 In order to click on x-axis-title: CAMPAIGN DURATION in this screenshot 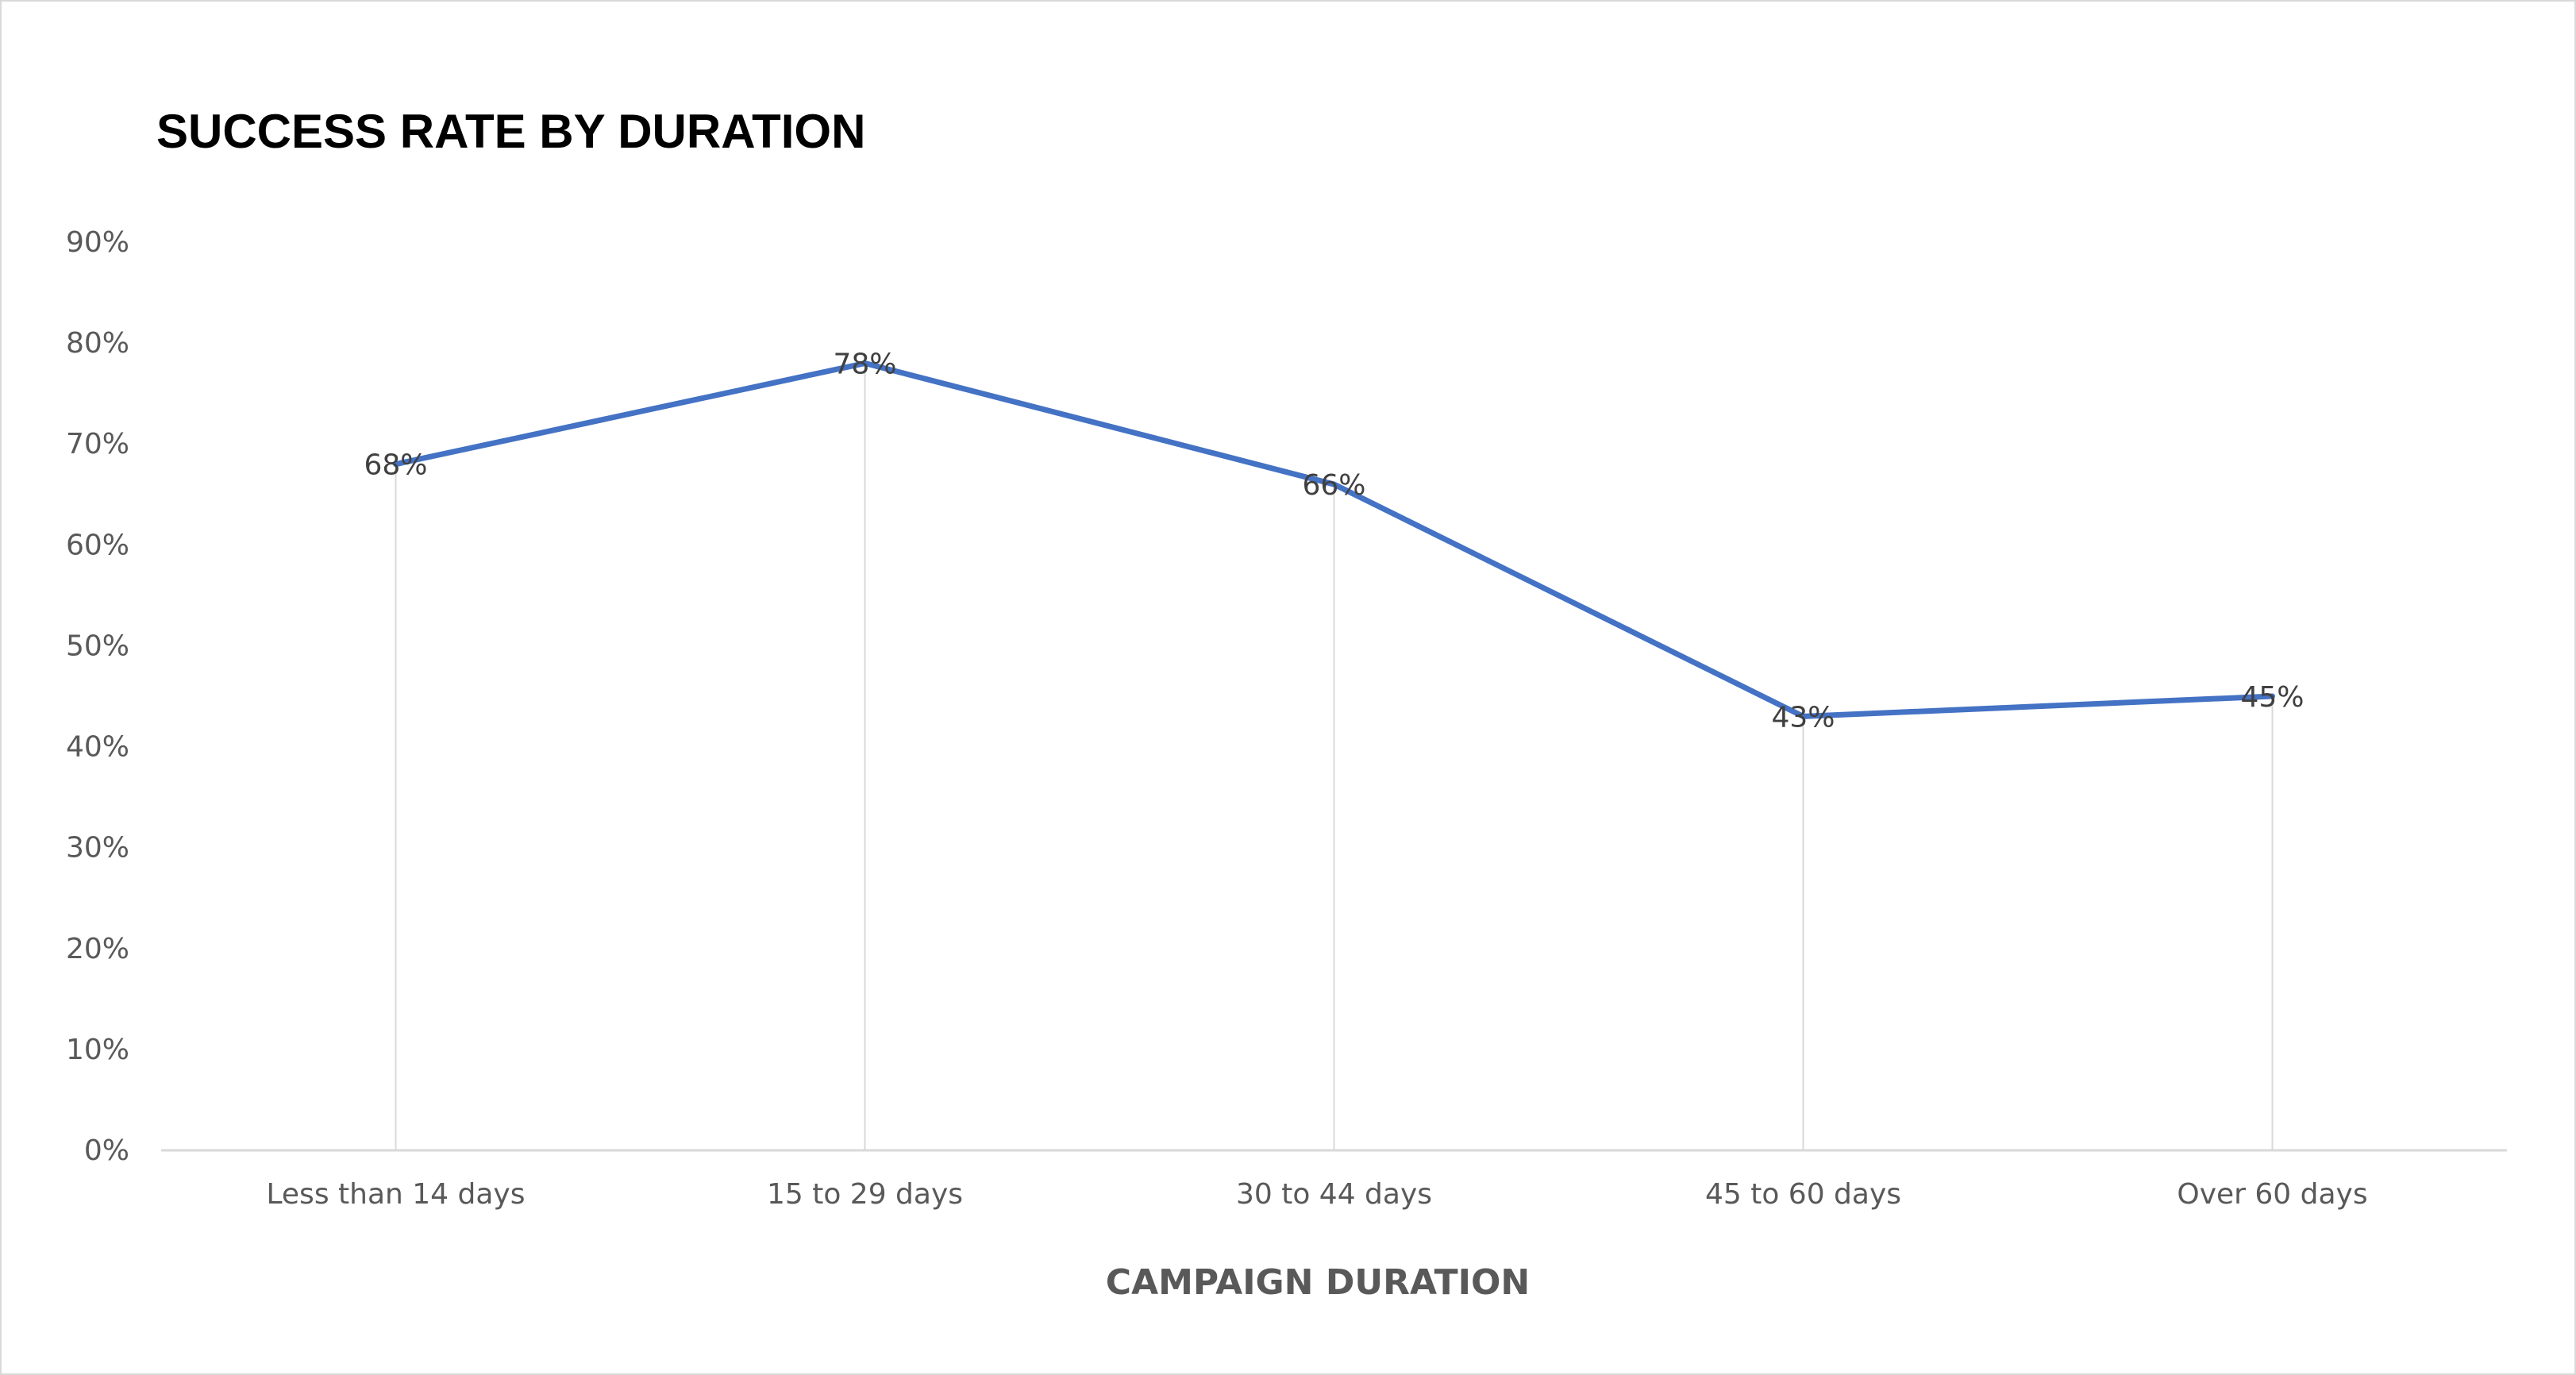, I will do `click(1318, 1282)`.